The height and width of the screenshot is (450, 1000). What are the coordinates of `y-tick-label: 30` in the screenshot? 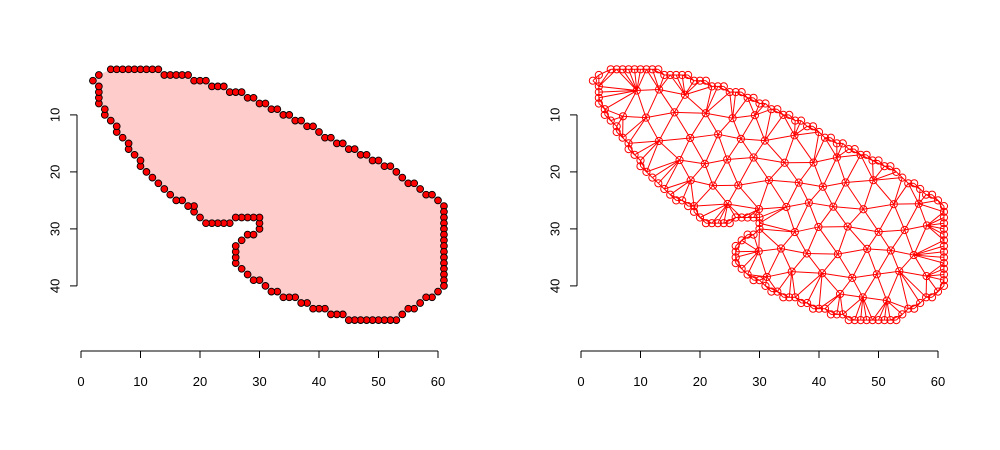 It's located at (55, 229).